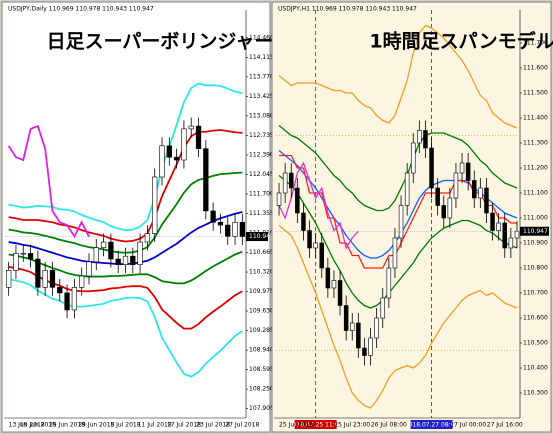  What do you see at coordinates (261, 213) in the screenshot?
I see `y-tick-label: 111.355` at bounding box center [261, 213].